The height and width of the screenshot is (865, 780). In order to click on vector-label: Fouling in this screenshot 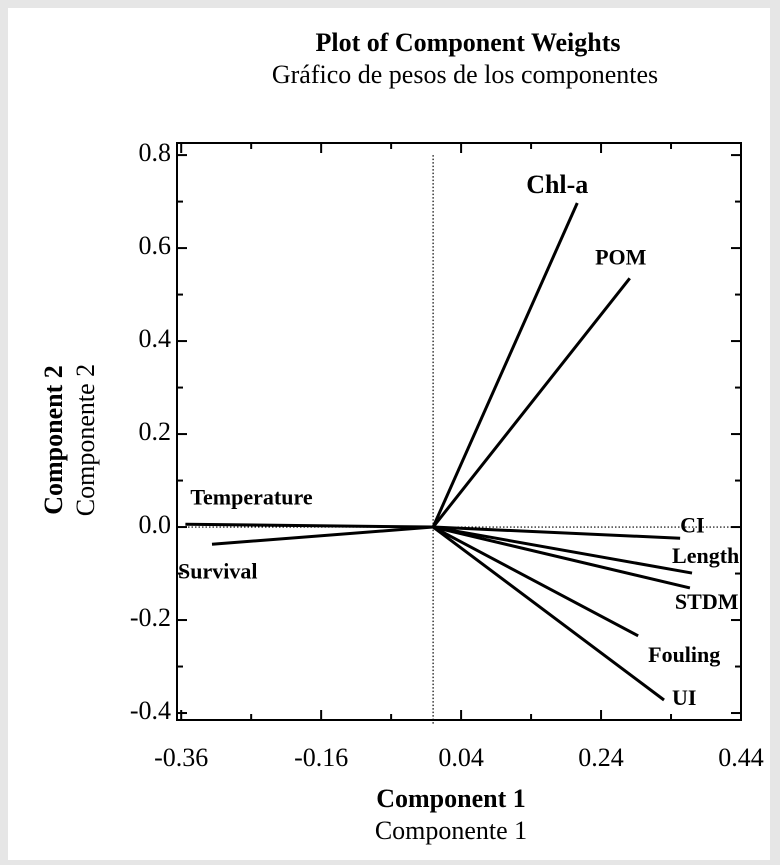, I will do `click(684, 654)`.